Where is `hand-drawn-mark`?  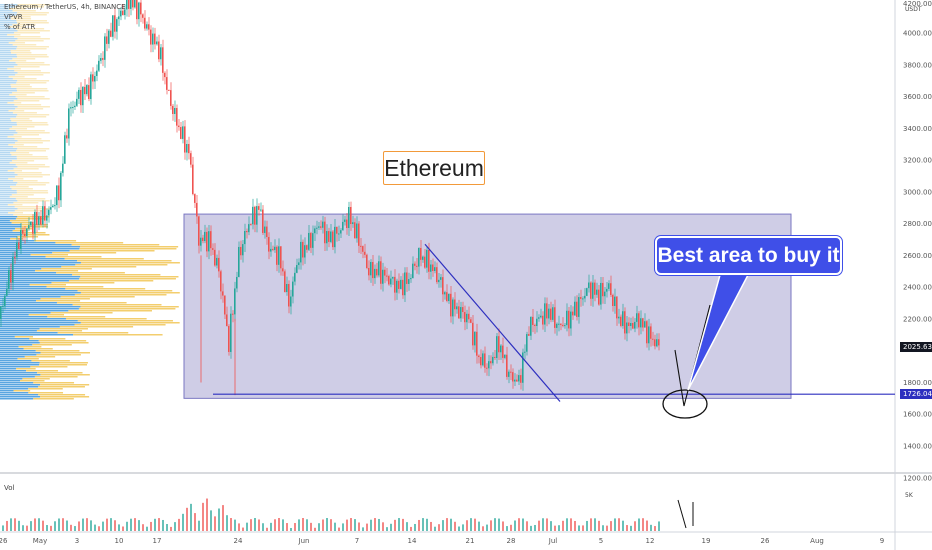 hand-drawn-mark is located at coordinates (692, 355).